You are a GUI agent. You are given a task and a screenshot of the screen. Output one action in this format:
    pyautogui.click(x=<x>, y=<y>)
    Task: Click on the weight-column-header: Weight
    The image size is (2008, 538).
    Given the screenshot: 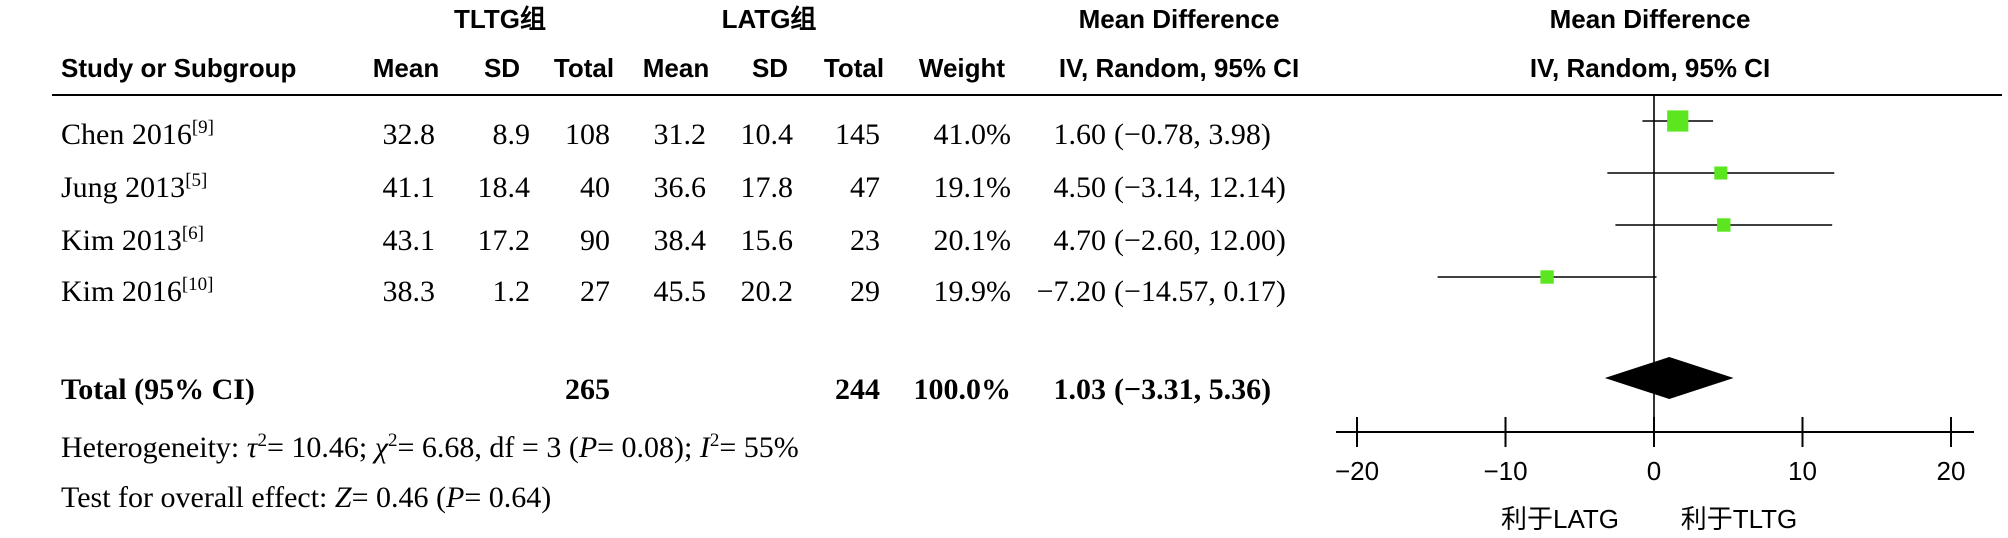 What is the action you would take?
    pyautogui.click(x=962, y=68)
    